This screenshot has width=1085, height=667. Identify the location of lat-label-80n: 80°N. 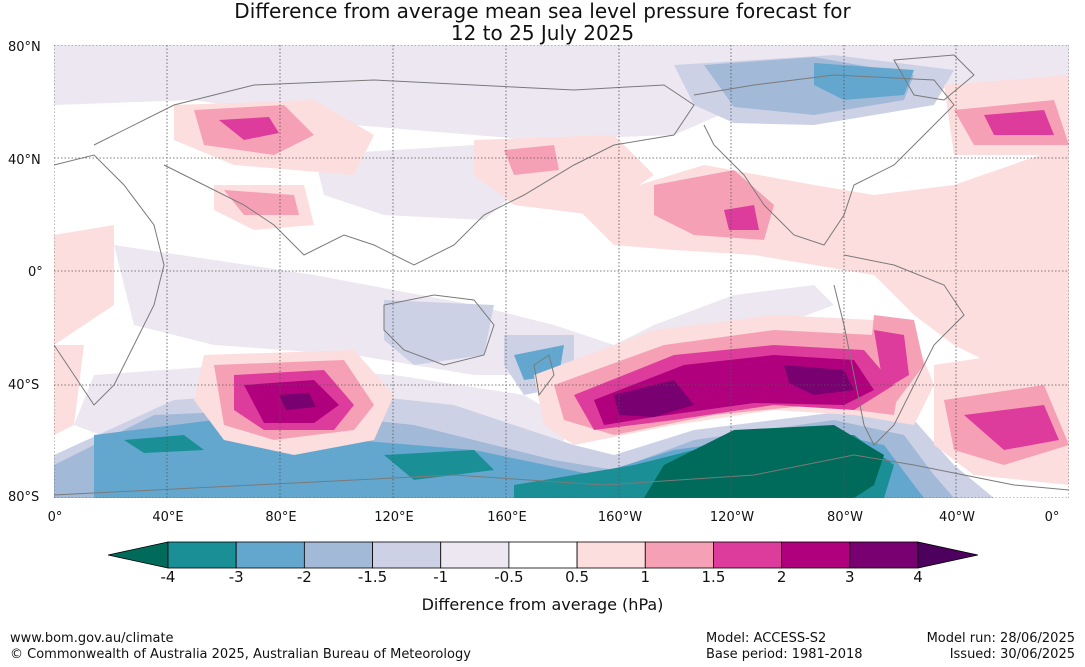
(24, 47).